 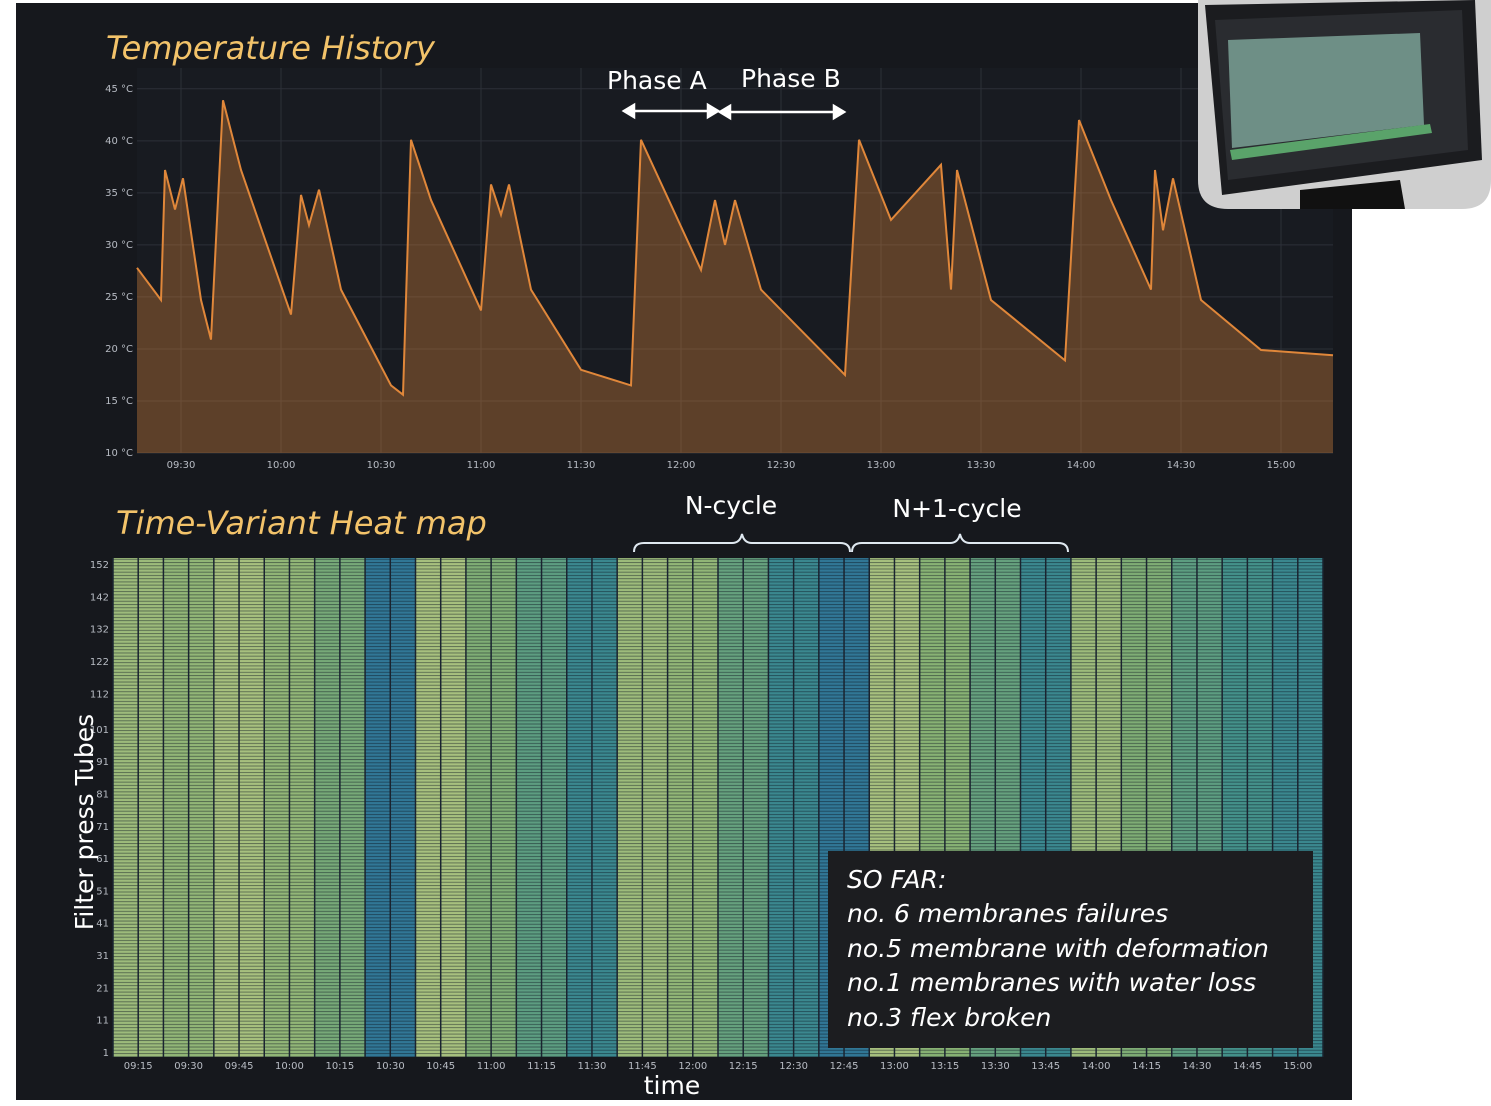 What do you see at coordinates (99, 630) in the screenshot?
I see `y-tick-label: 132` at bounding box center [99, 630].